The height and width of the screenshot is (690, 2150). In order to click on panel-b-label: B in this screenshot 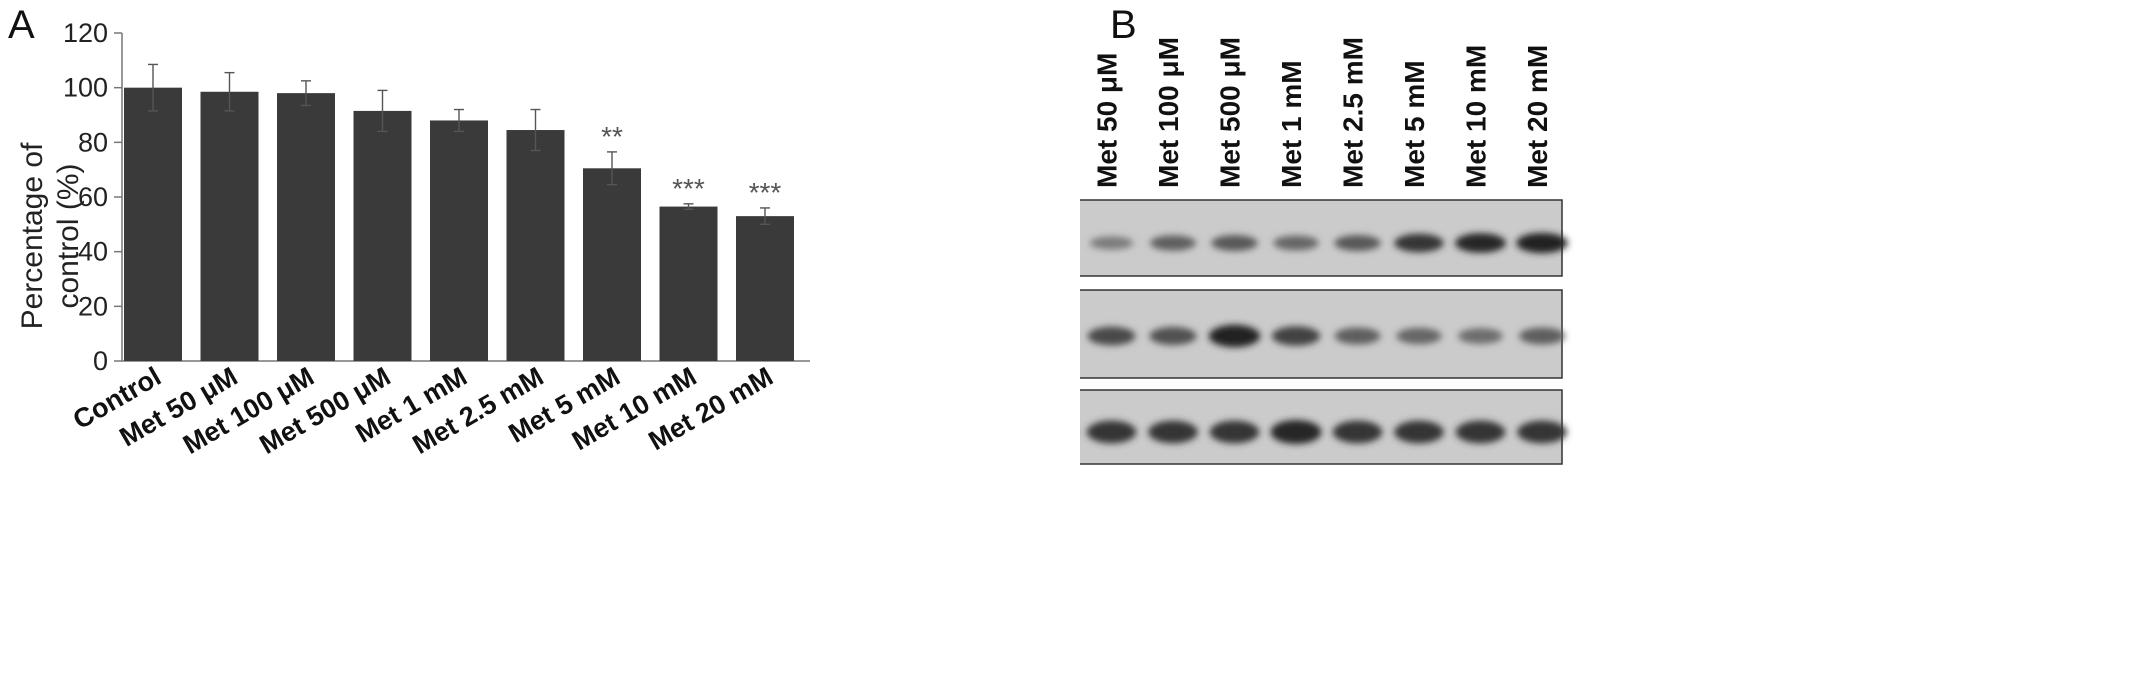, I will do `click(1123, 25)`.